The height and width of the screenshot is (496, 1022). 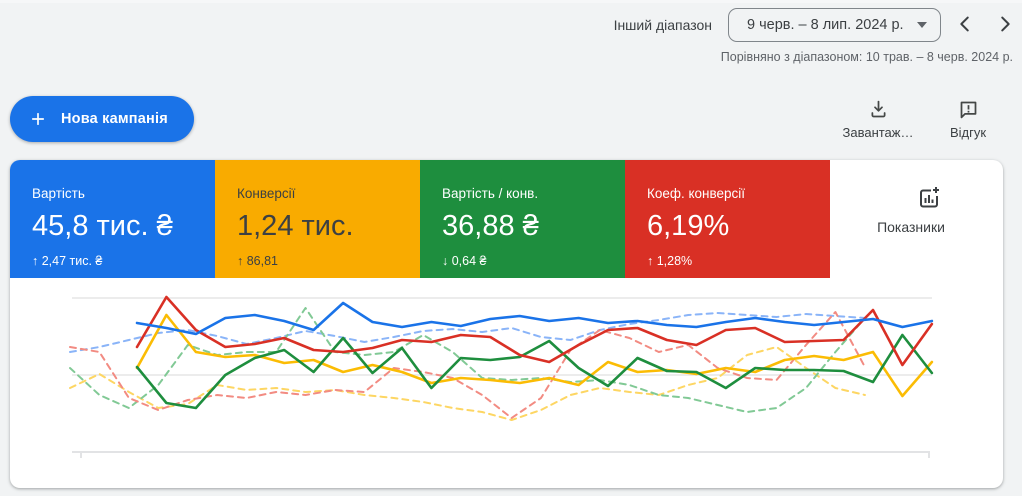 What do you see at coordinates (911, 210) in the screenshot?
I see `metrics-picker-button: Показники` at bounding box center [911, 210].